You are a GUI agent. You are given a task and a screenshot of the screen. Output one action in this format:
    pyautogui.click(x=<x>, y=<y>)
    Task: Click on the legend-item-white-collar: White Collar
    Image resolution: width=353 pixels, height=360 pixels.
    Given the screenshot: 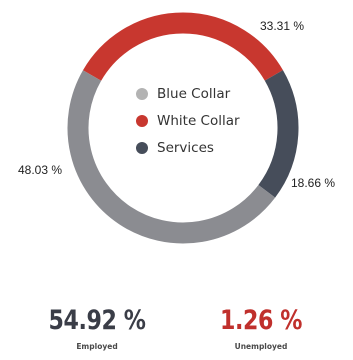 What is the action you would take?
    pyautogui.click(x=206, y=121)
    